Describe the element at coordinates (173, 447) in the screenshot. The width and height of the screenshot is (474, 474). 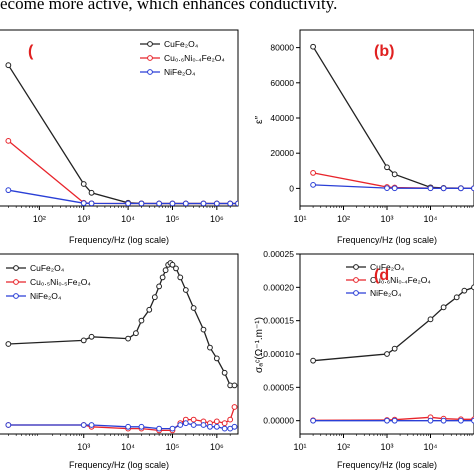
I see `x-tick-label: 10⁵` at that location.